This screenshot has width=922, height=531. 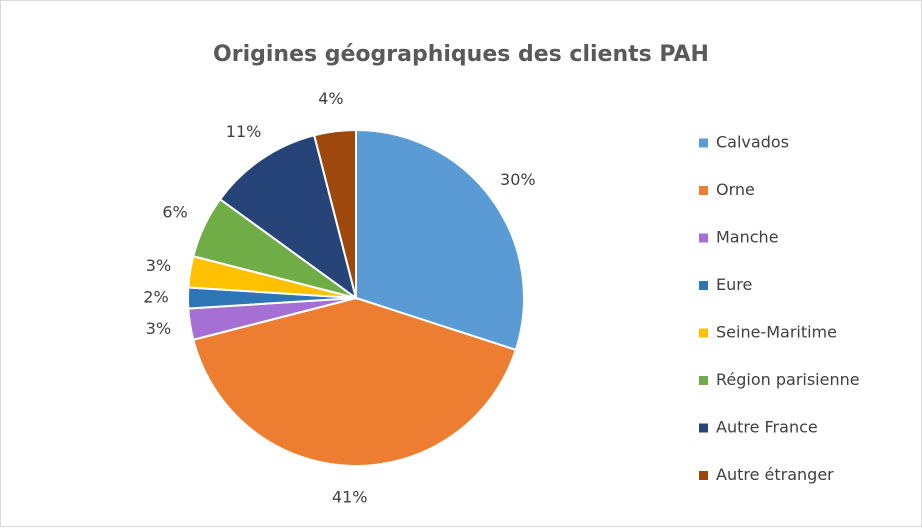 I want to click on legend-label: Autre France, so click(x=767, y=427).